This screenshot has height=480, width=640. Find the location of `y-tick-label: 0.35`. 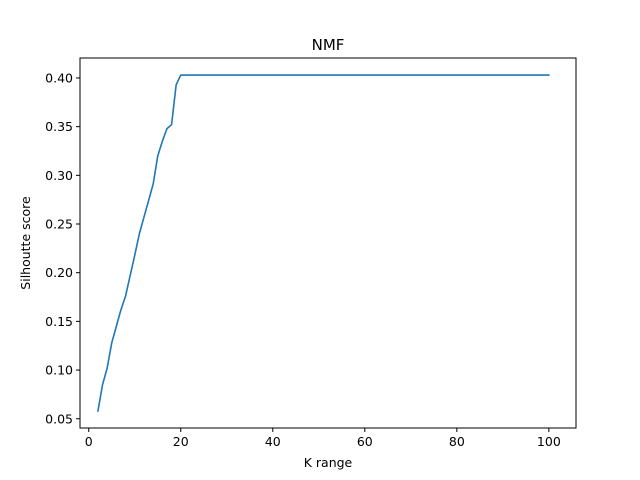

y-tick-label: 0.35 is located at coordinates (59, 126).